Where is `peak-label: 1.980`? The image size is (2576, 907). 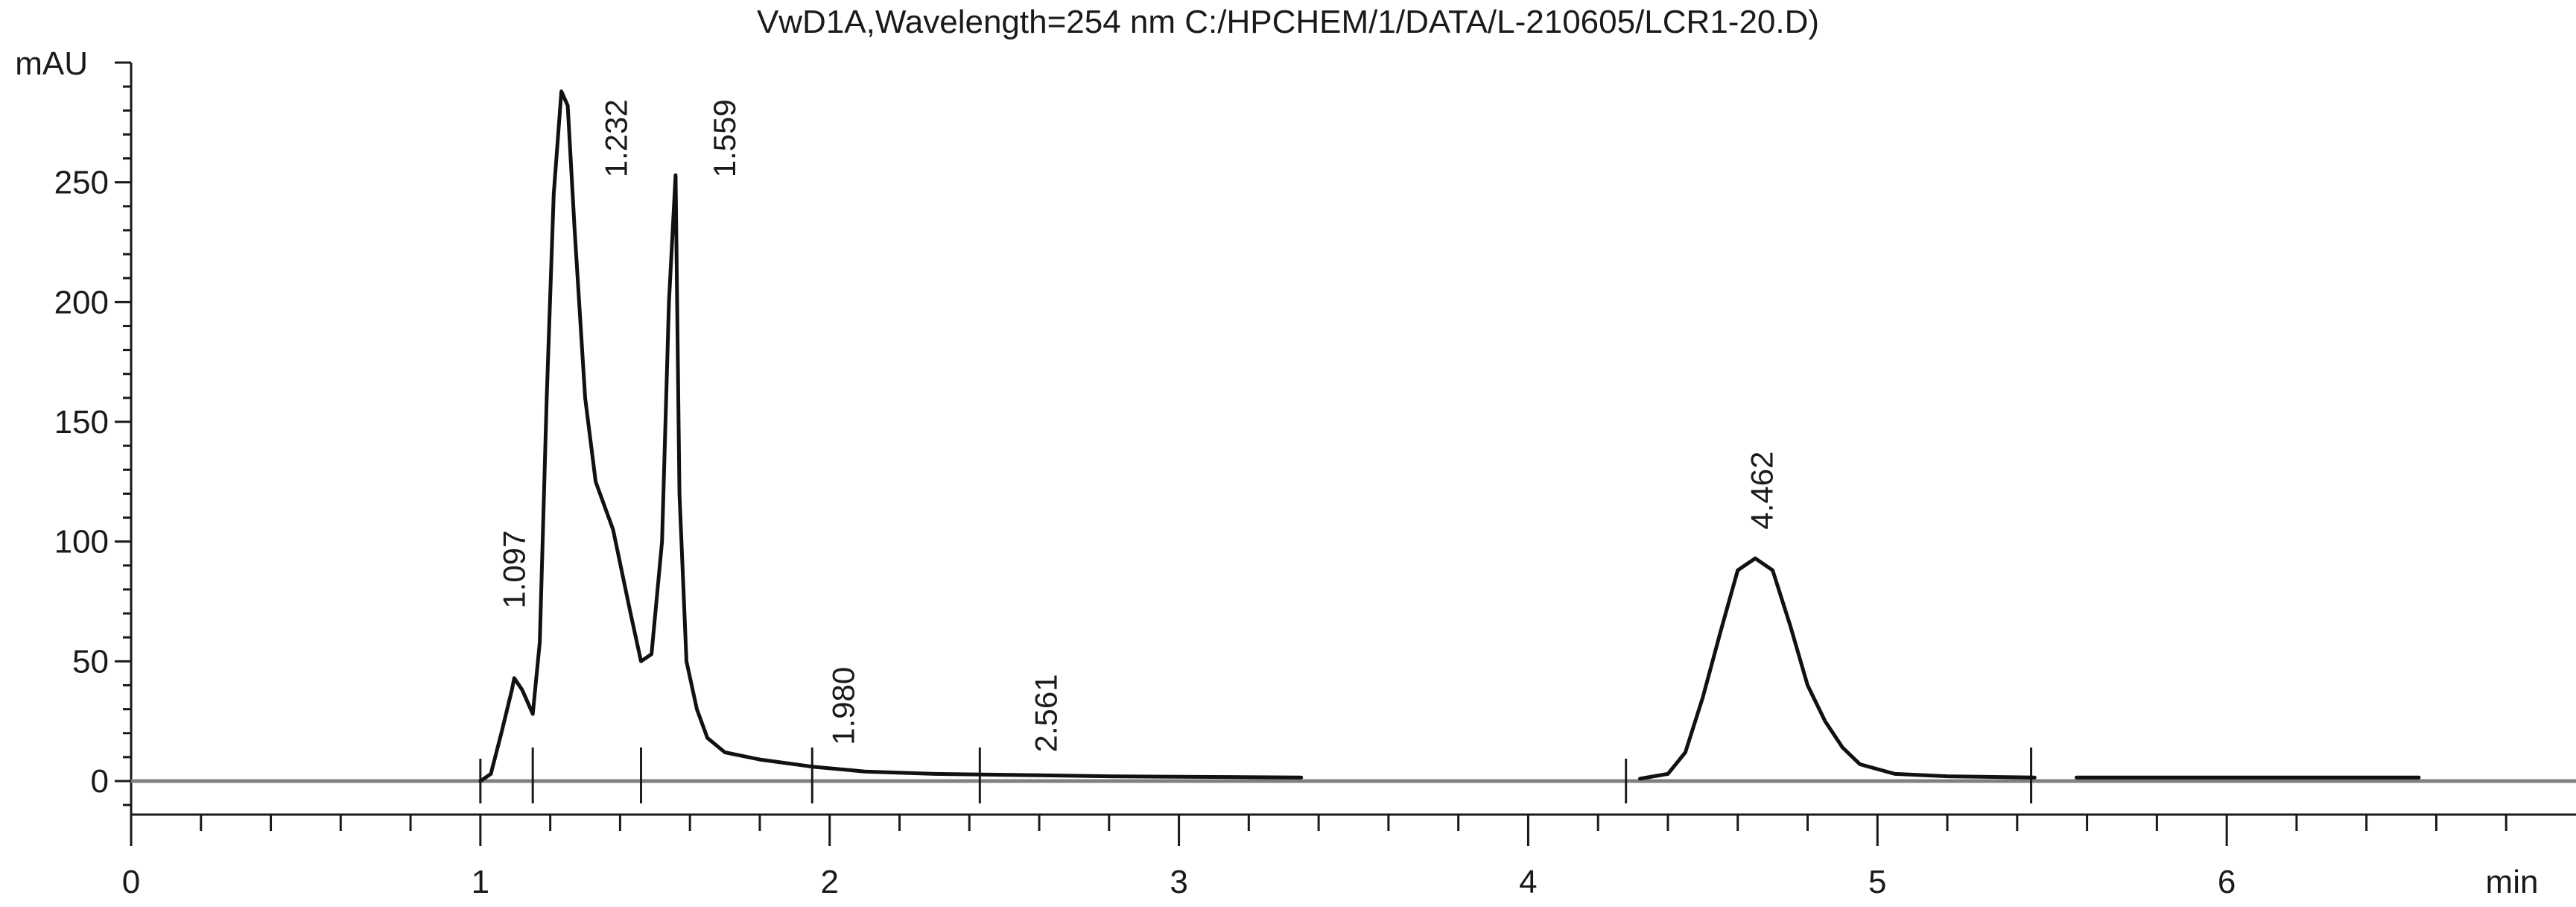 peak-label: 1.980 is located at coordinates (842, 706).